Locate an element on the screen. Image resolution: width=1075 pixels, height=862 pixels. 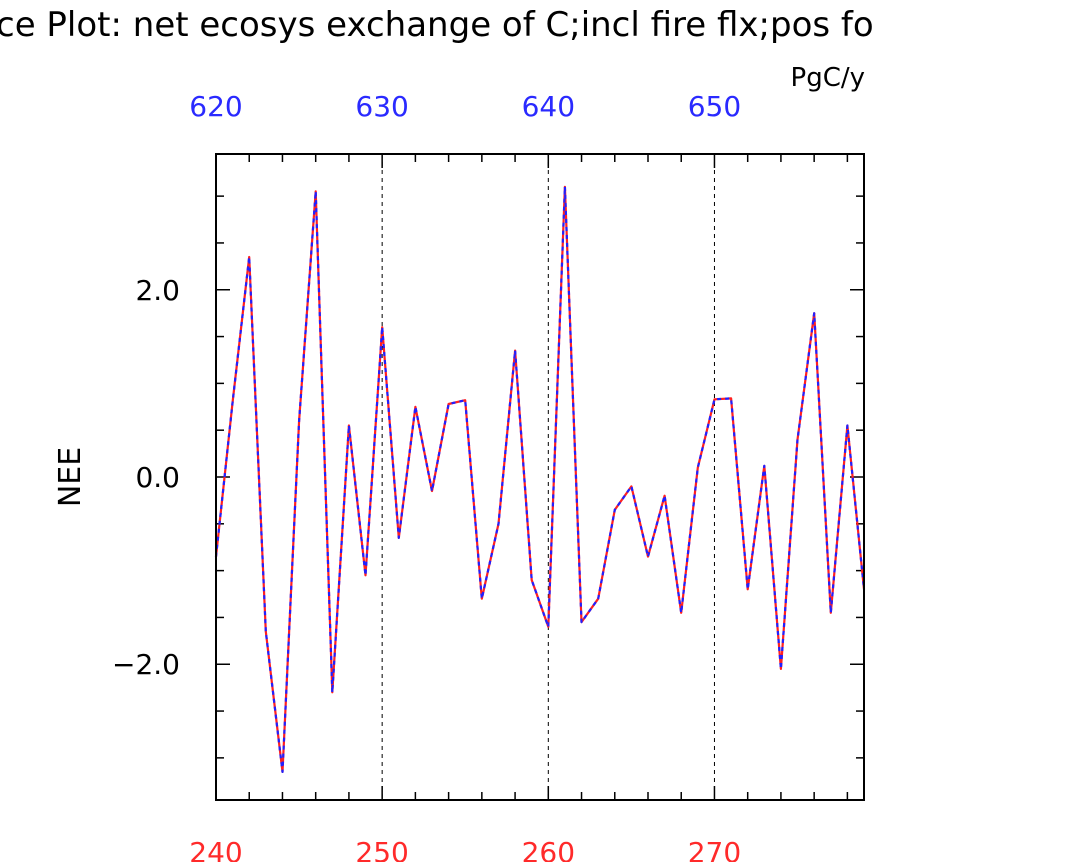
bottom-tick-label: 270 is located at coordinates (714, 849).